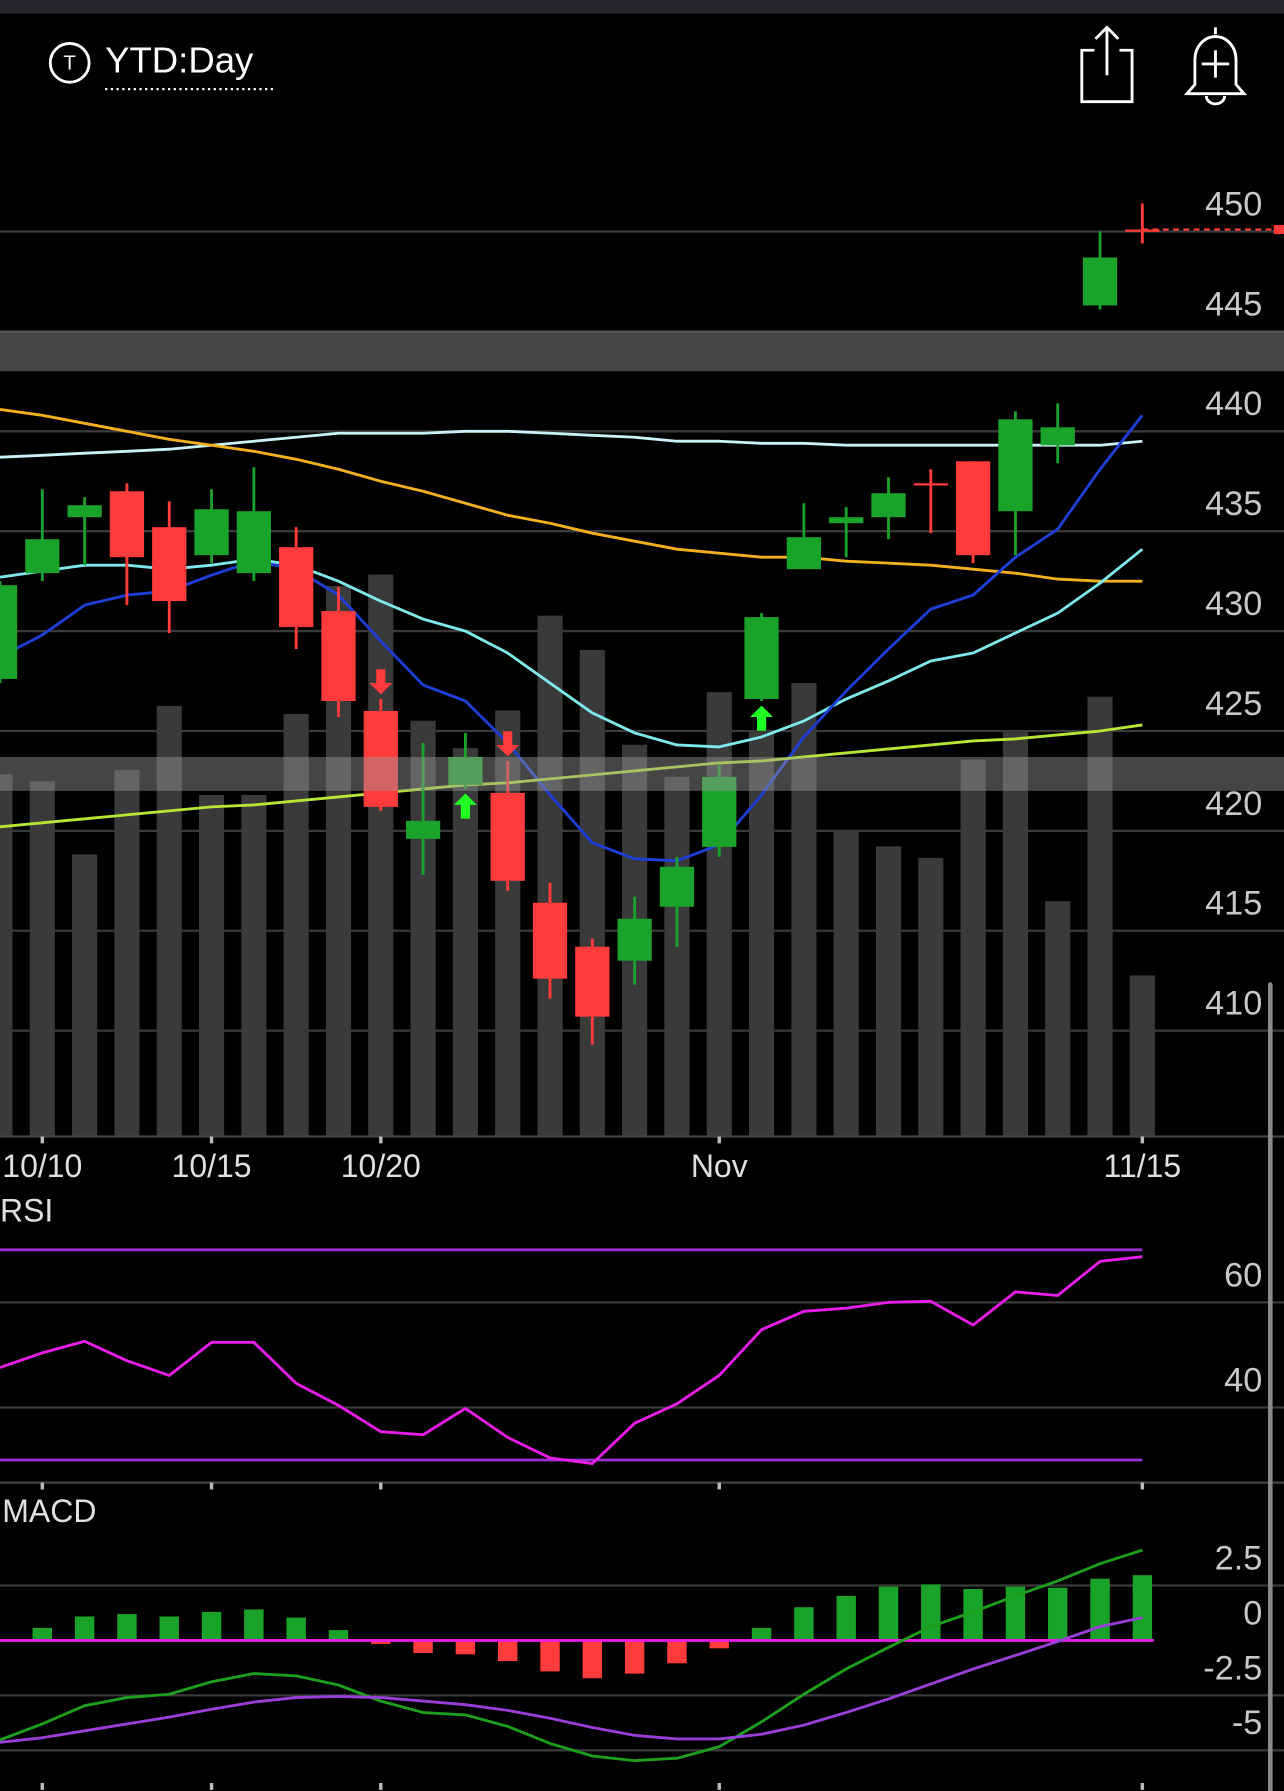 The height and width of the screenshot is (1791, 1284). I want to click on y-tick-label: 420, so click(1233, 804).